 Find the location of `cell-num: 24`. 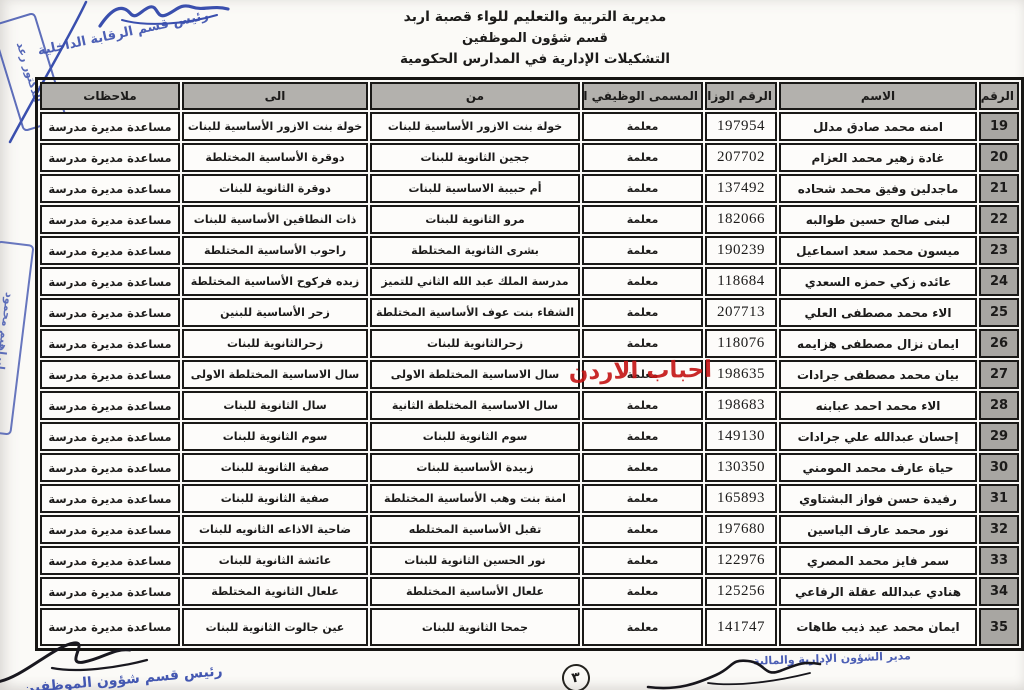

cell-num: 24 is located at coordinates (999, 281).